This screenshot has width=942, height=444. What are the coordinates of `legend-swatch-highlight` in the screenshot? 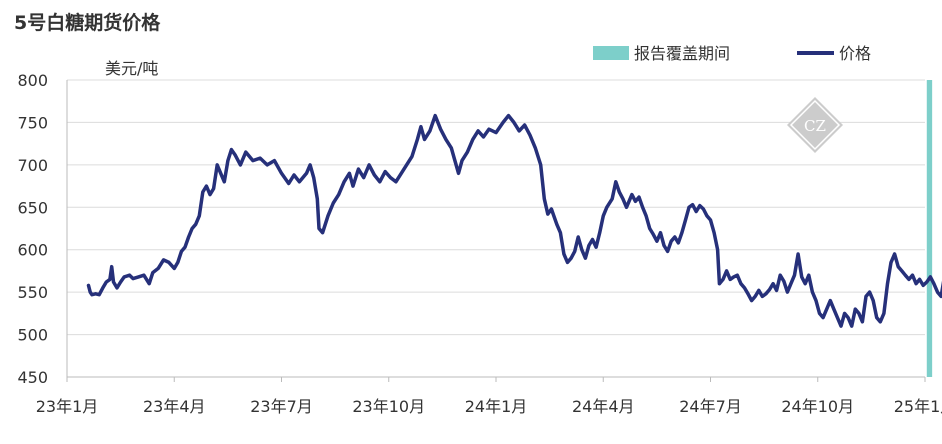 It's located at (611, 53).